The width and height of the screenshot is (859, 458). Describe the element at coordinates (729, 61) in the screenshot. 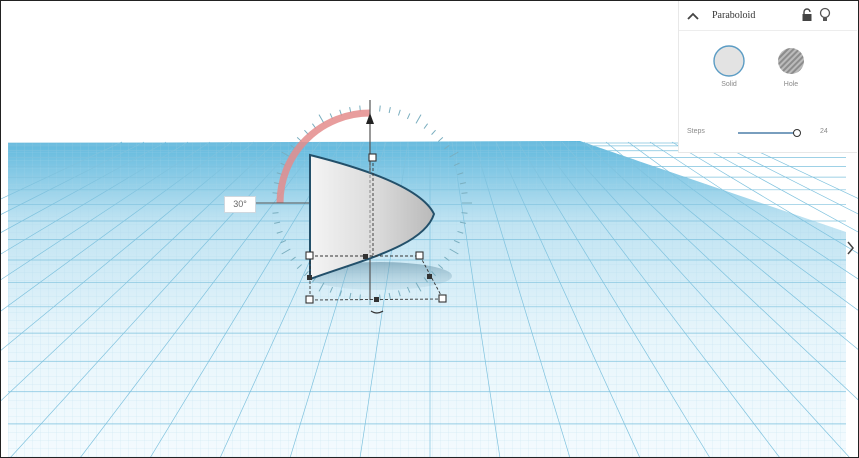

I see `solid-swatch` at that location.